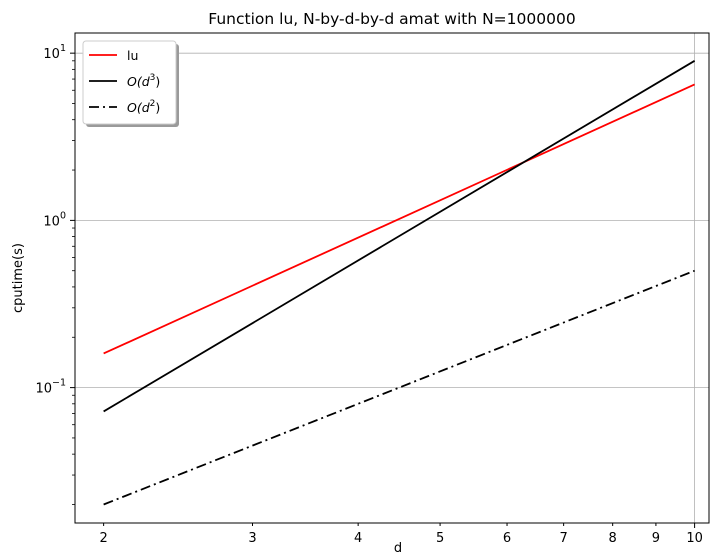 The height and width of the screenshot is (557, 710). Describe the element at coordinates (103, 538) in the screenshot. I see `x-tick-label: 2` at that location.